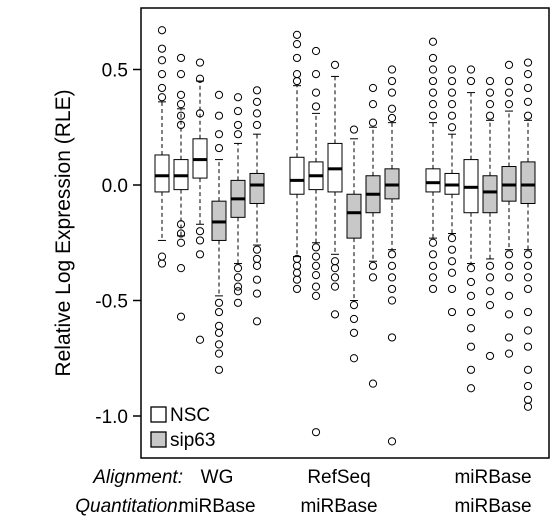 The width and height of the screenshot is (553, 523). I want to click on y-axis: 0.5 0.0 -0.5 -1.0, so click(118, 244).